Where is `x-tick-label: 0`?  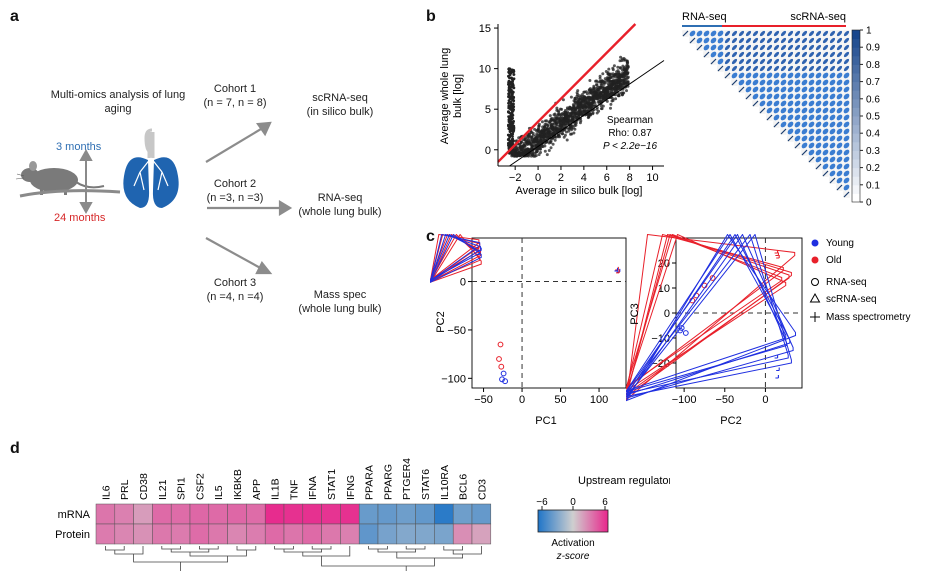 x-tick-label: 0 is located at coordinates (538, 178).